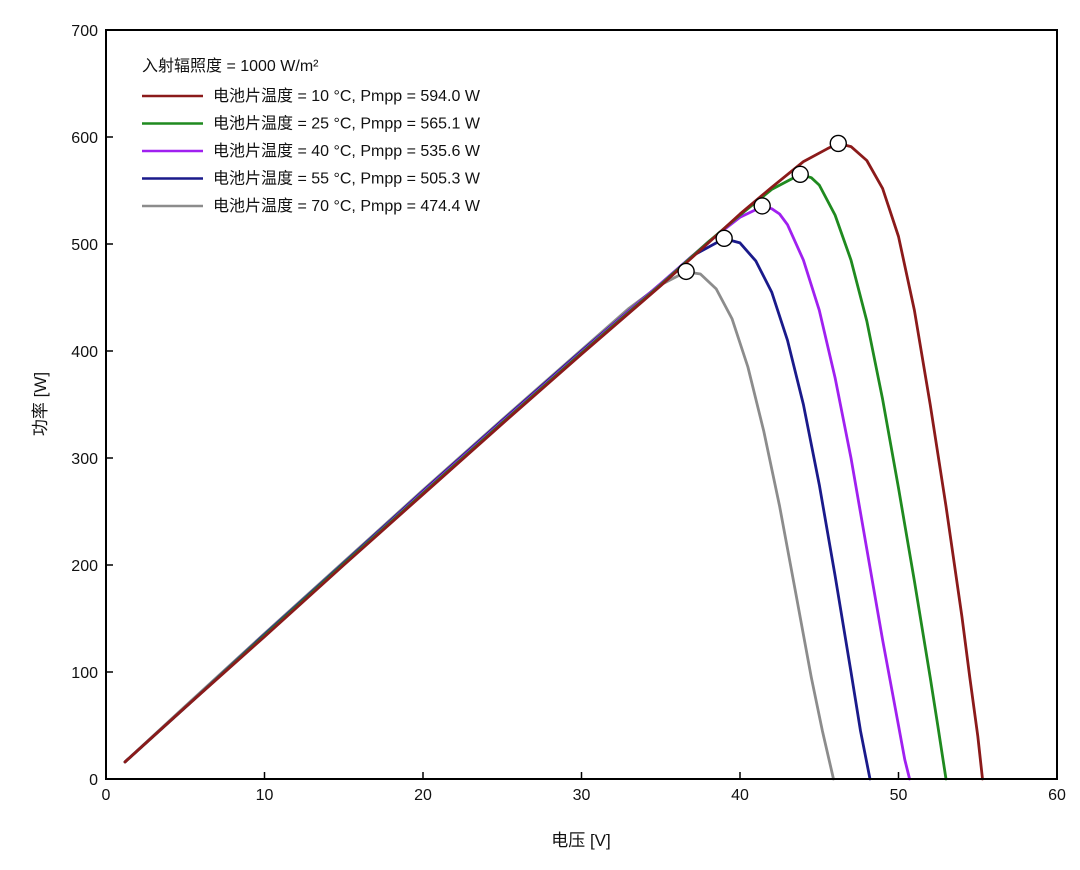  What do you see at coordinates (899, 795) in the screenshot?
I see `x-tick-label: 50` at bounding box center [899, 795].